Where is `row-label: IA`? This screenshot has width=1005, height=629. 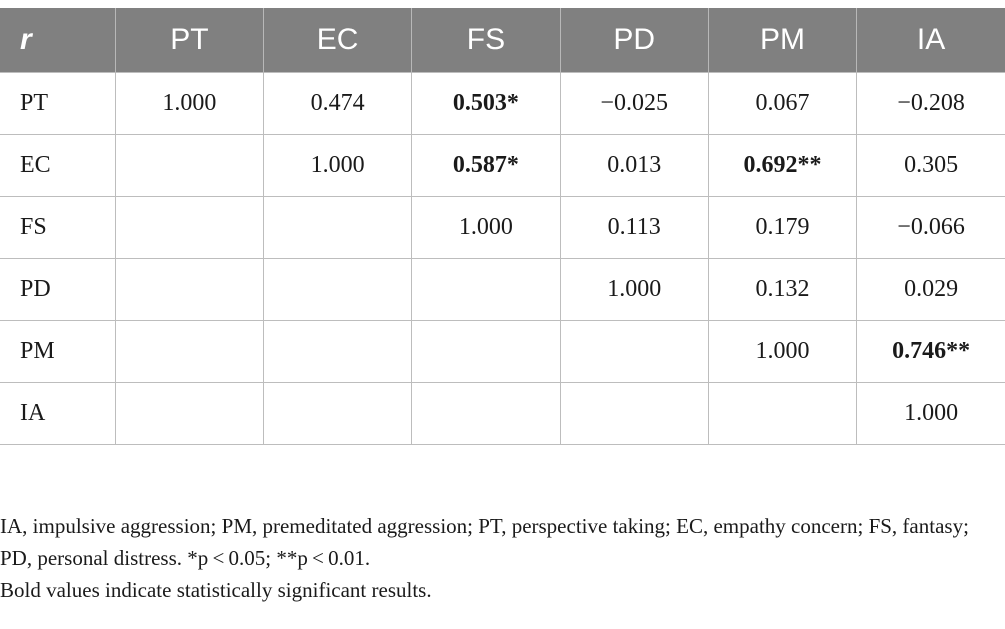 row-label: IA is located at coordinates (58, 413).